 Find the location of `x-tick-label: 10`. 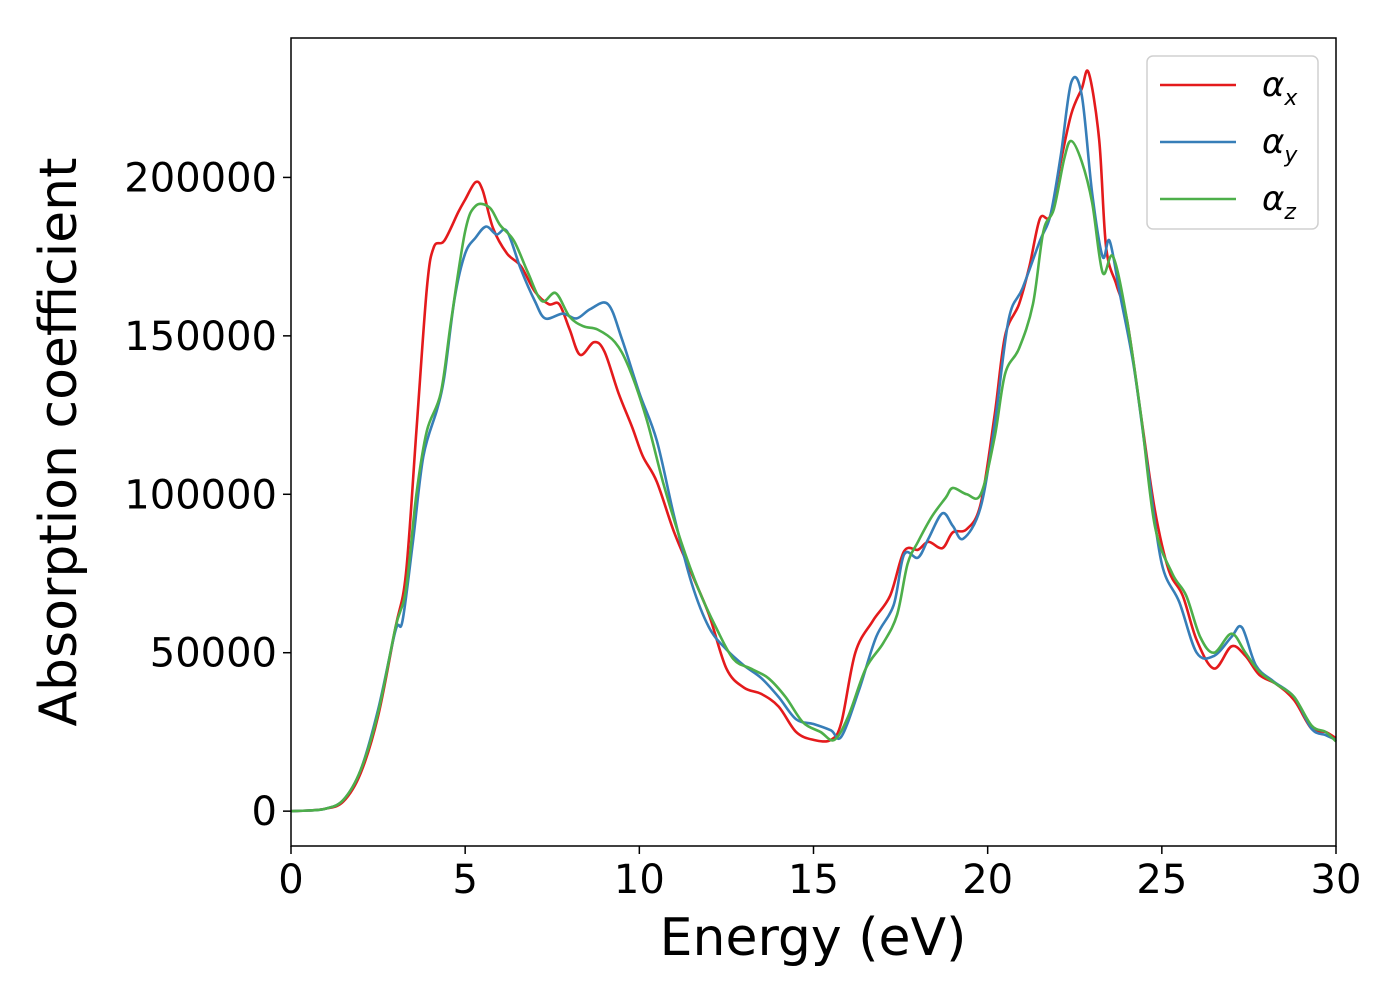

x-tick-label: 10 is located at coordinates (639, 880).